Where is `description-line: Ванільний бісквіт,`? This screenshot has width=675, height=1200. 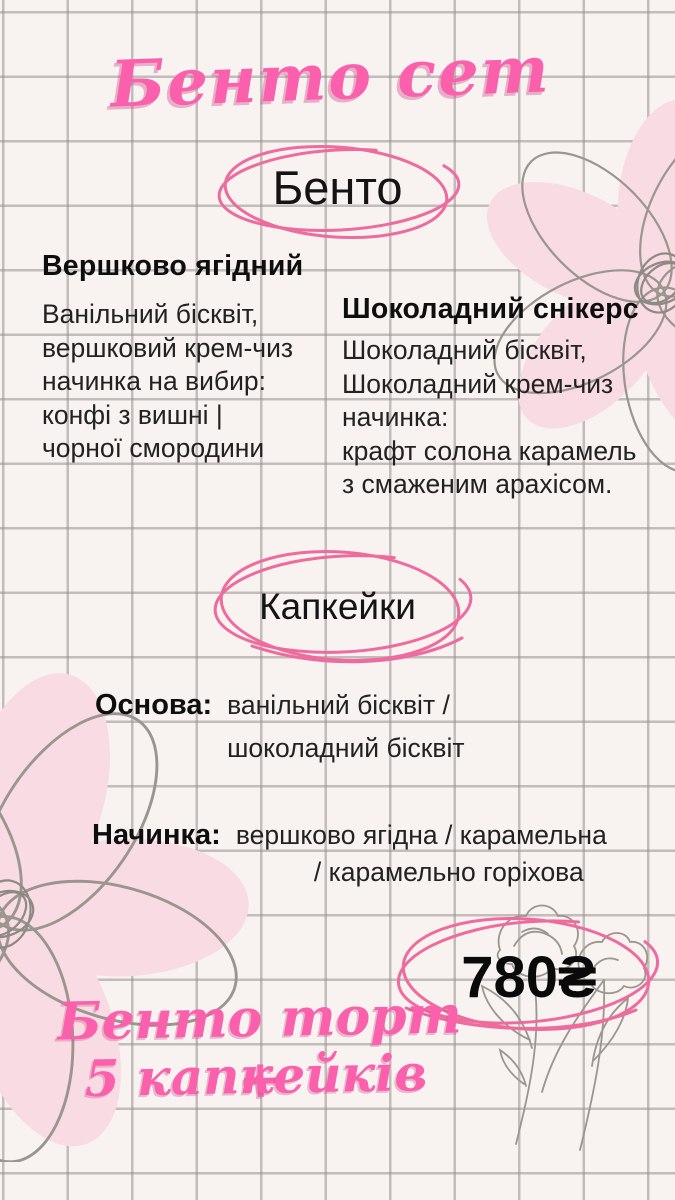
description-line: Ванільний бісквіт, is located at coordinates (150, 314).